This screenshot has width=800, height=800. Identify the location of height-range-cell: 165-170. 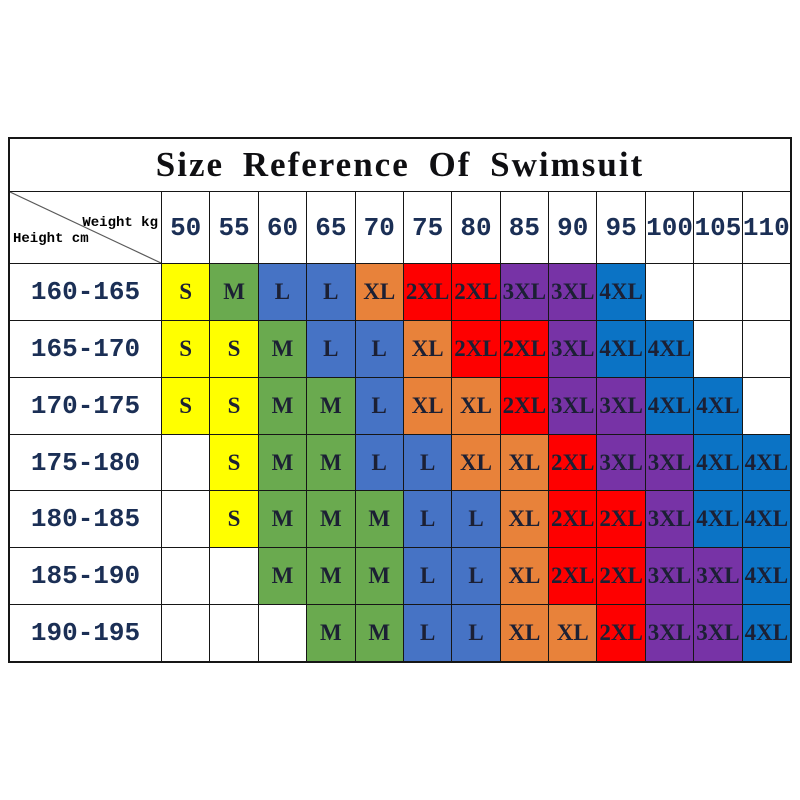
(85, 348).